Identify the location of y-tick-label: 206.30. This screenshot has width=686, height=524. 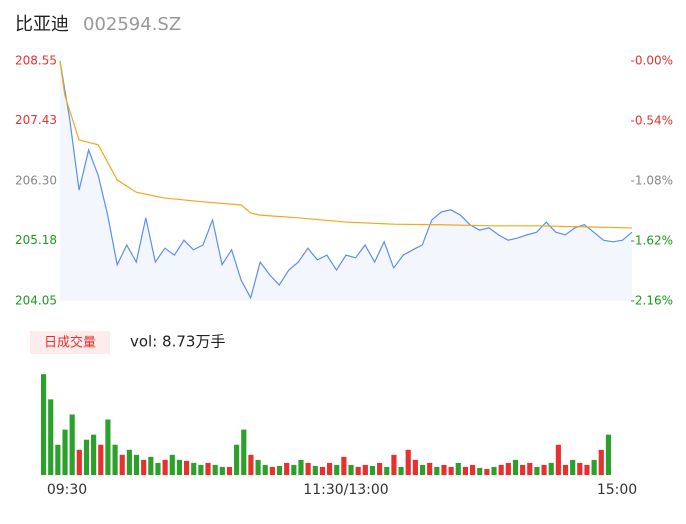
(36, 181).